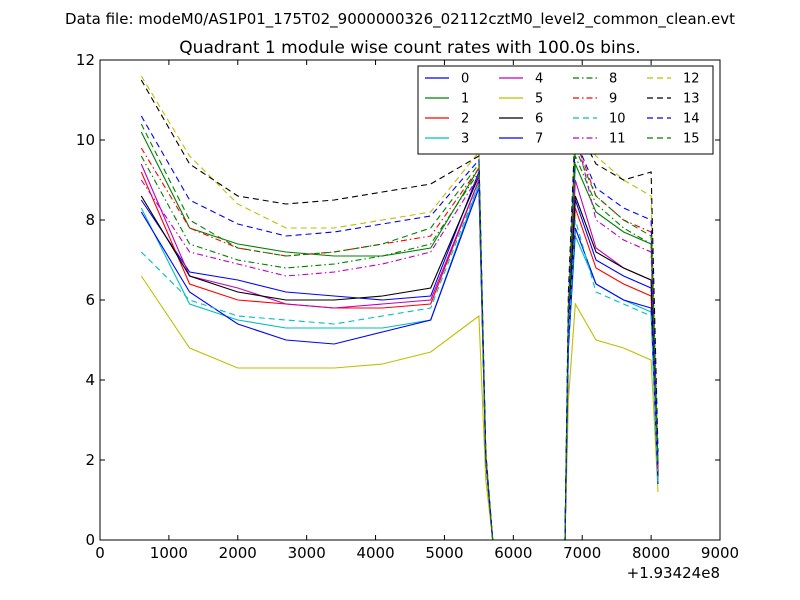 Image resolution: width=800 pixels, height=600 pixels. What do you see at coordinates (539, 119) in the screenshot?
I see `legend-label-6: 6` at bounding box center [539, 119].